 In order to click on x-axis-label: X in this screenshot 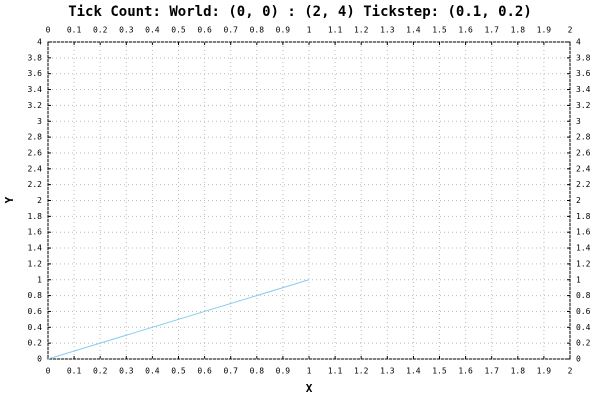, I will do `click(309, 388)`.